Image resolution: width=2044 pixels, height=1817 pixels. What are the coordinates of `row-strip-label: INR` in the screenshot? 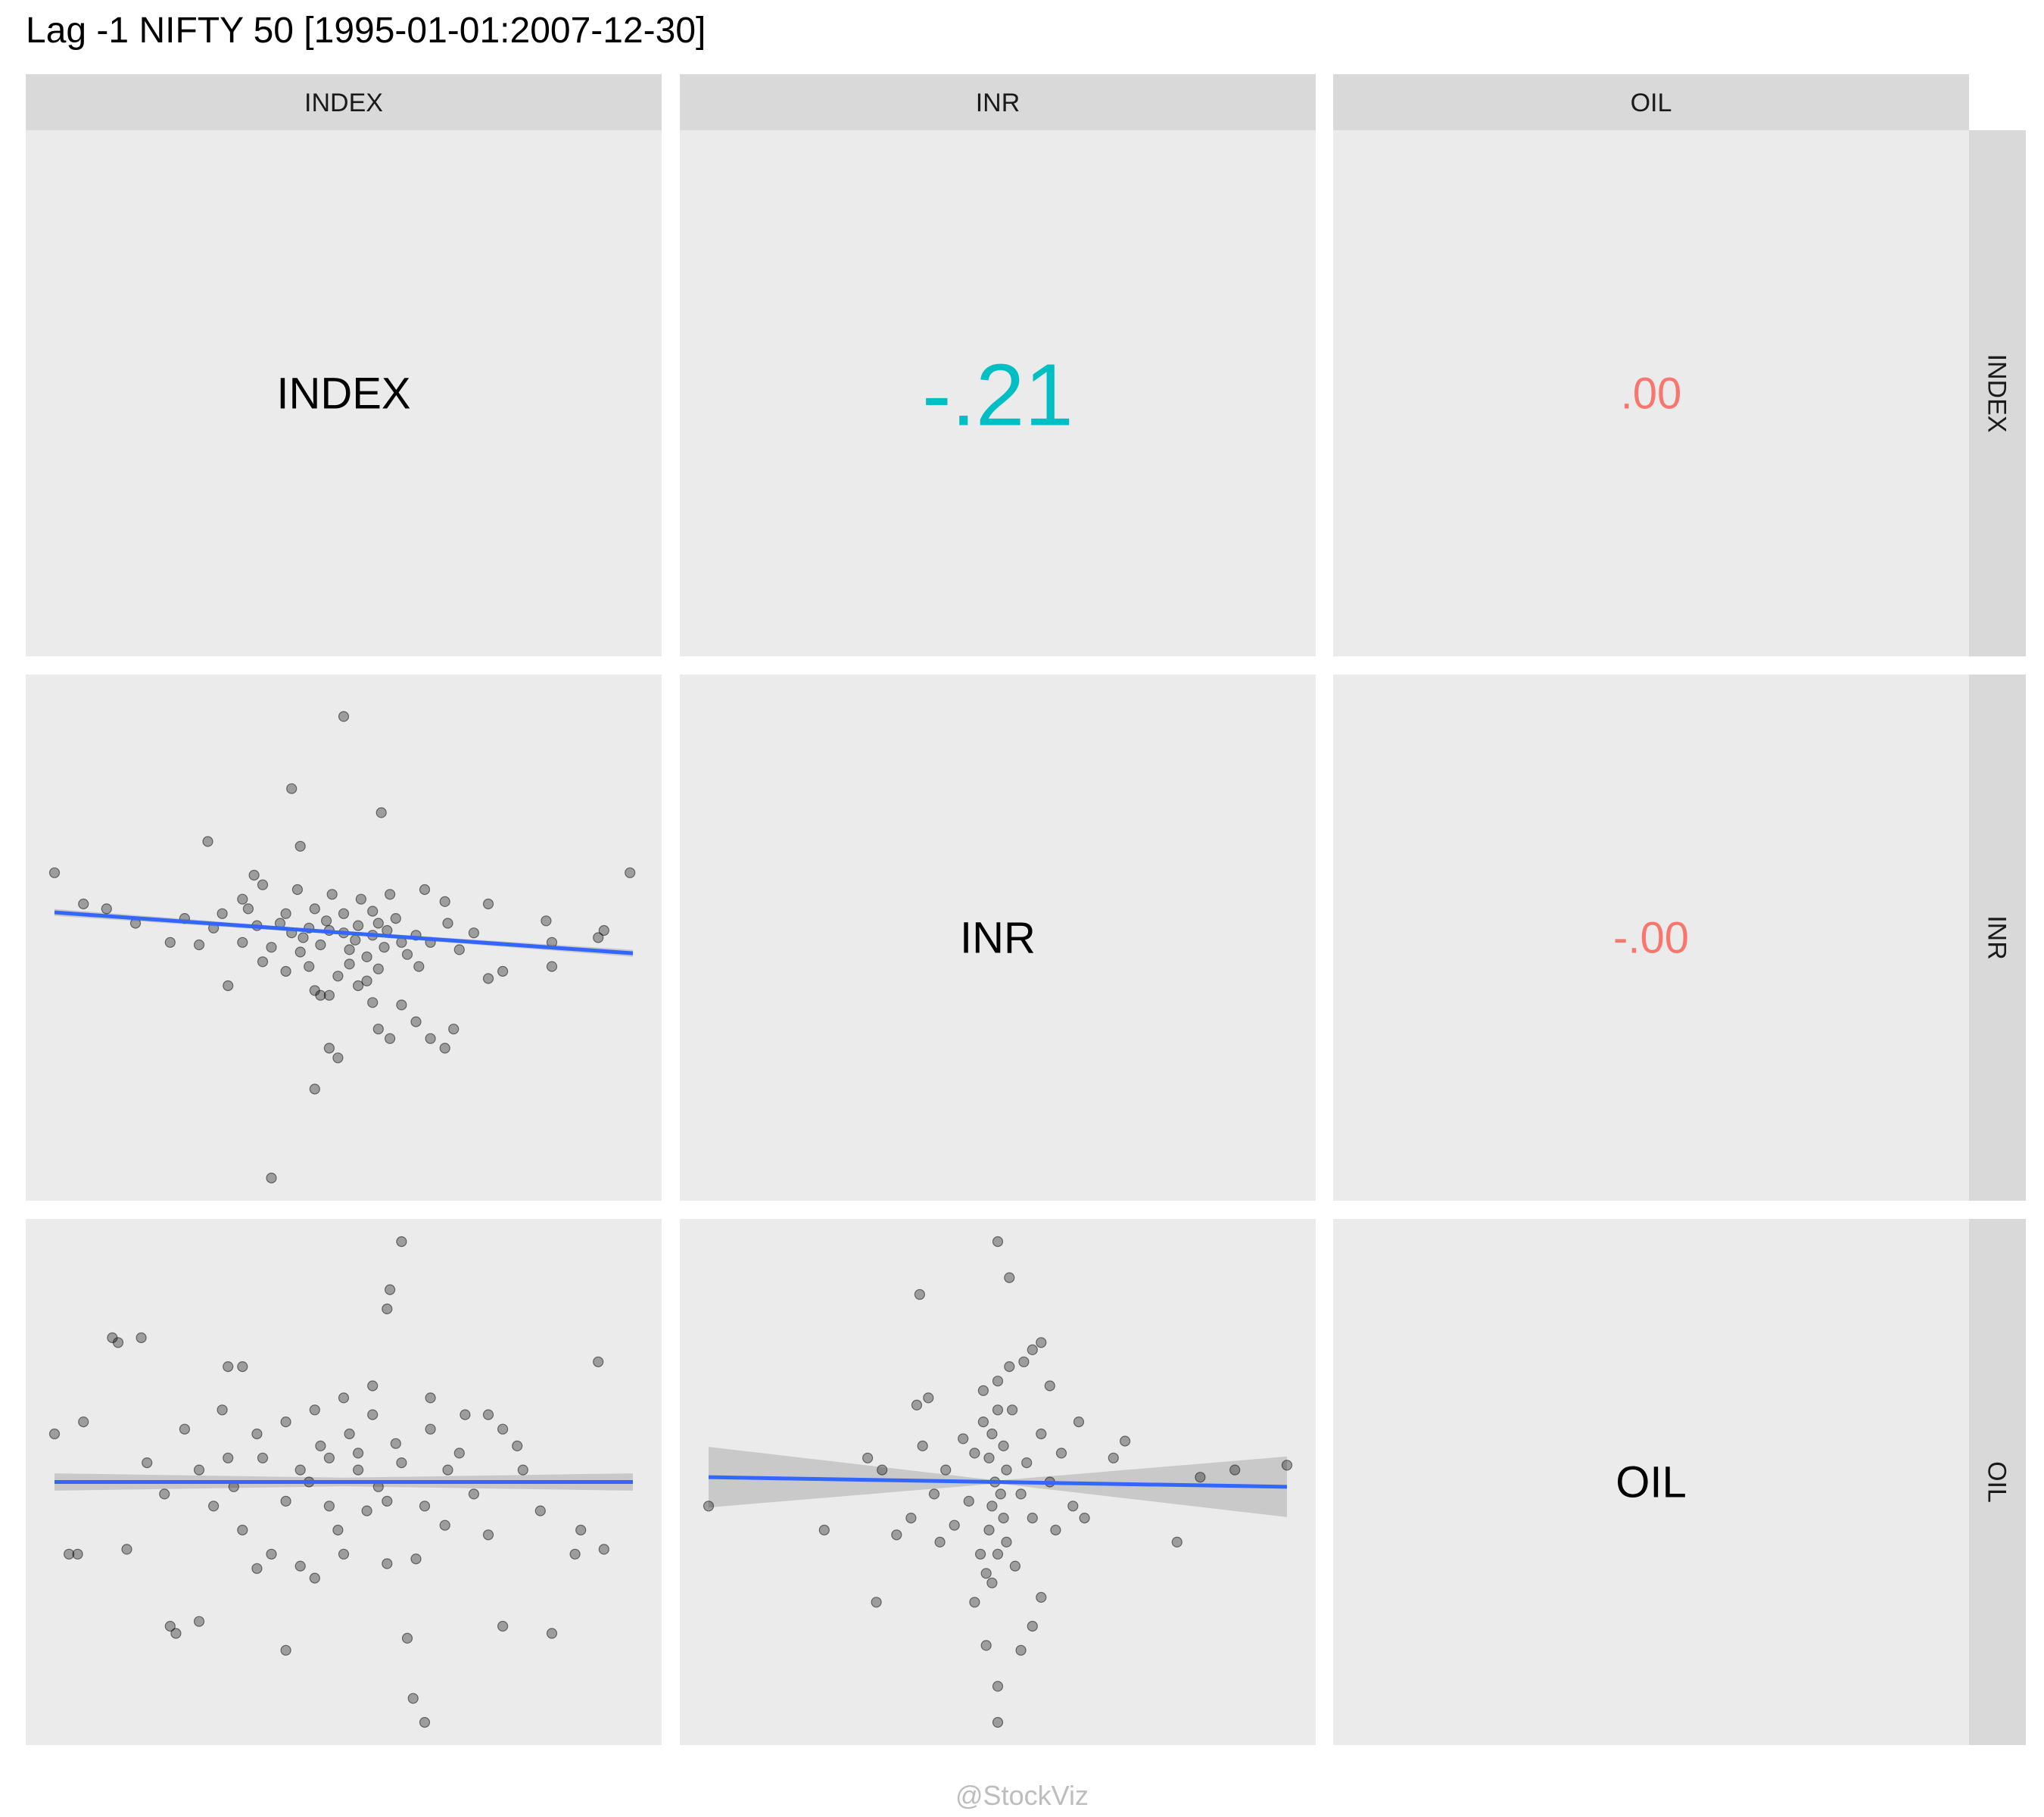 It's located at (1997, 937).